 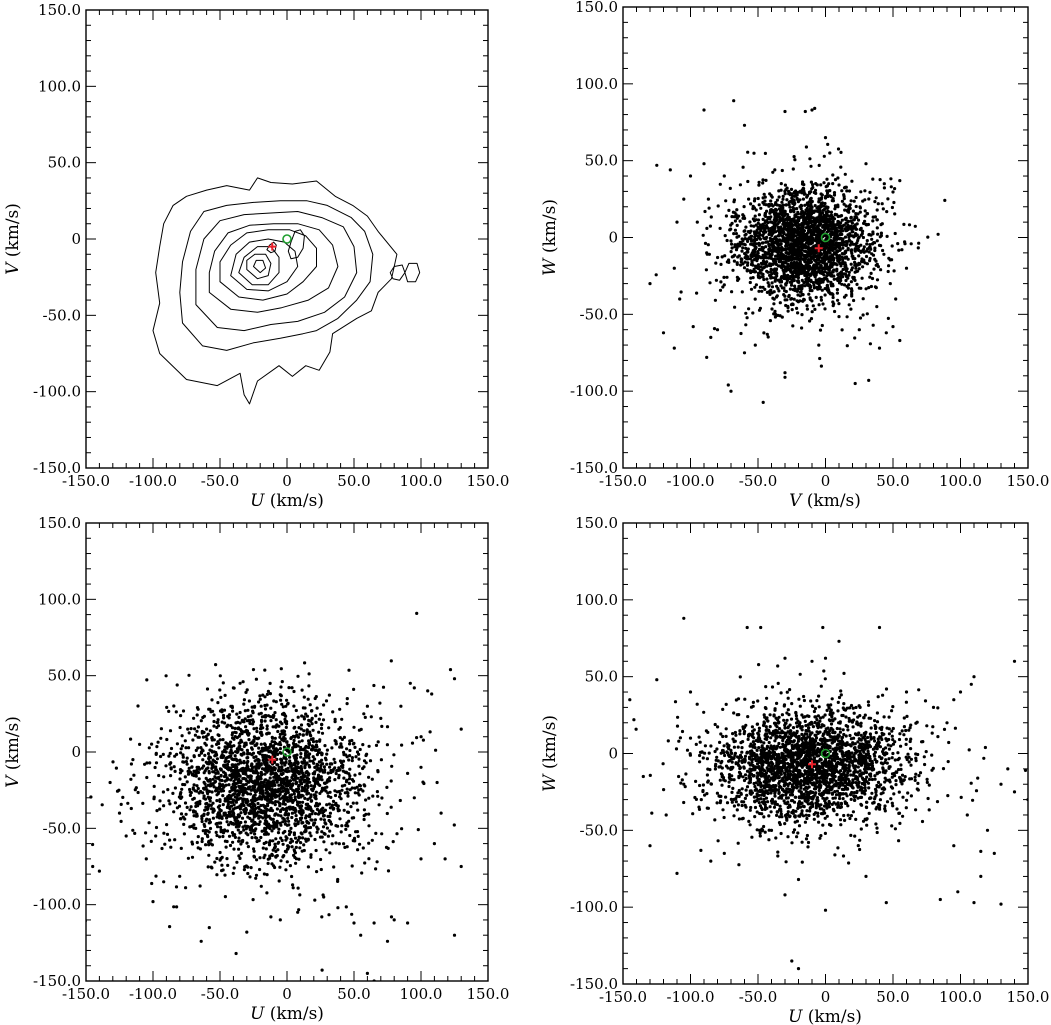 I want to click on y-tick-label: -50.0, so click(x=62, y=828).